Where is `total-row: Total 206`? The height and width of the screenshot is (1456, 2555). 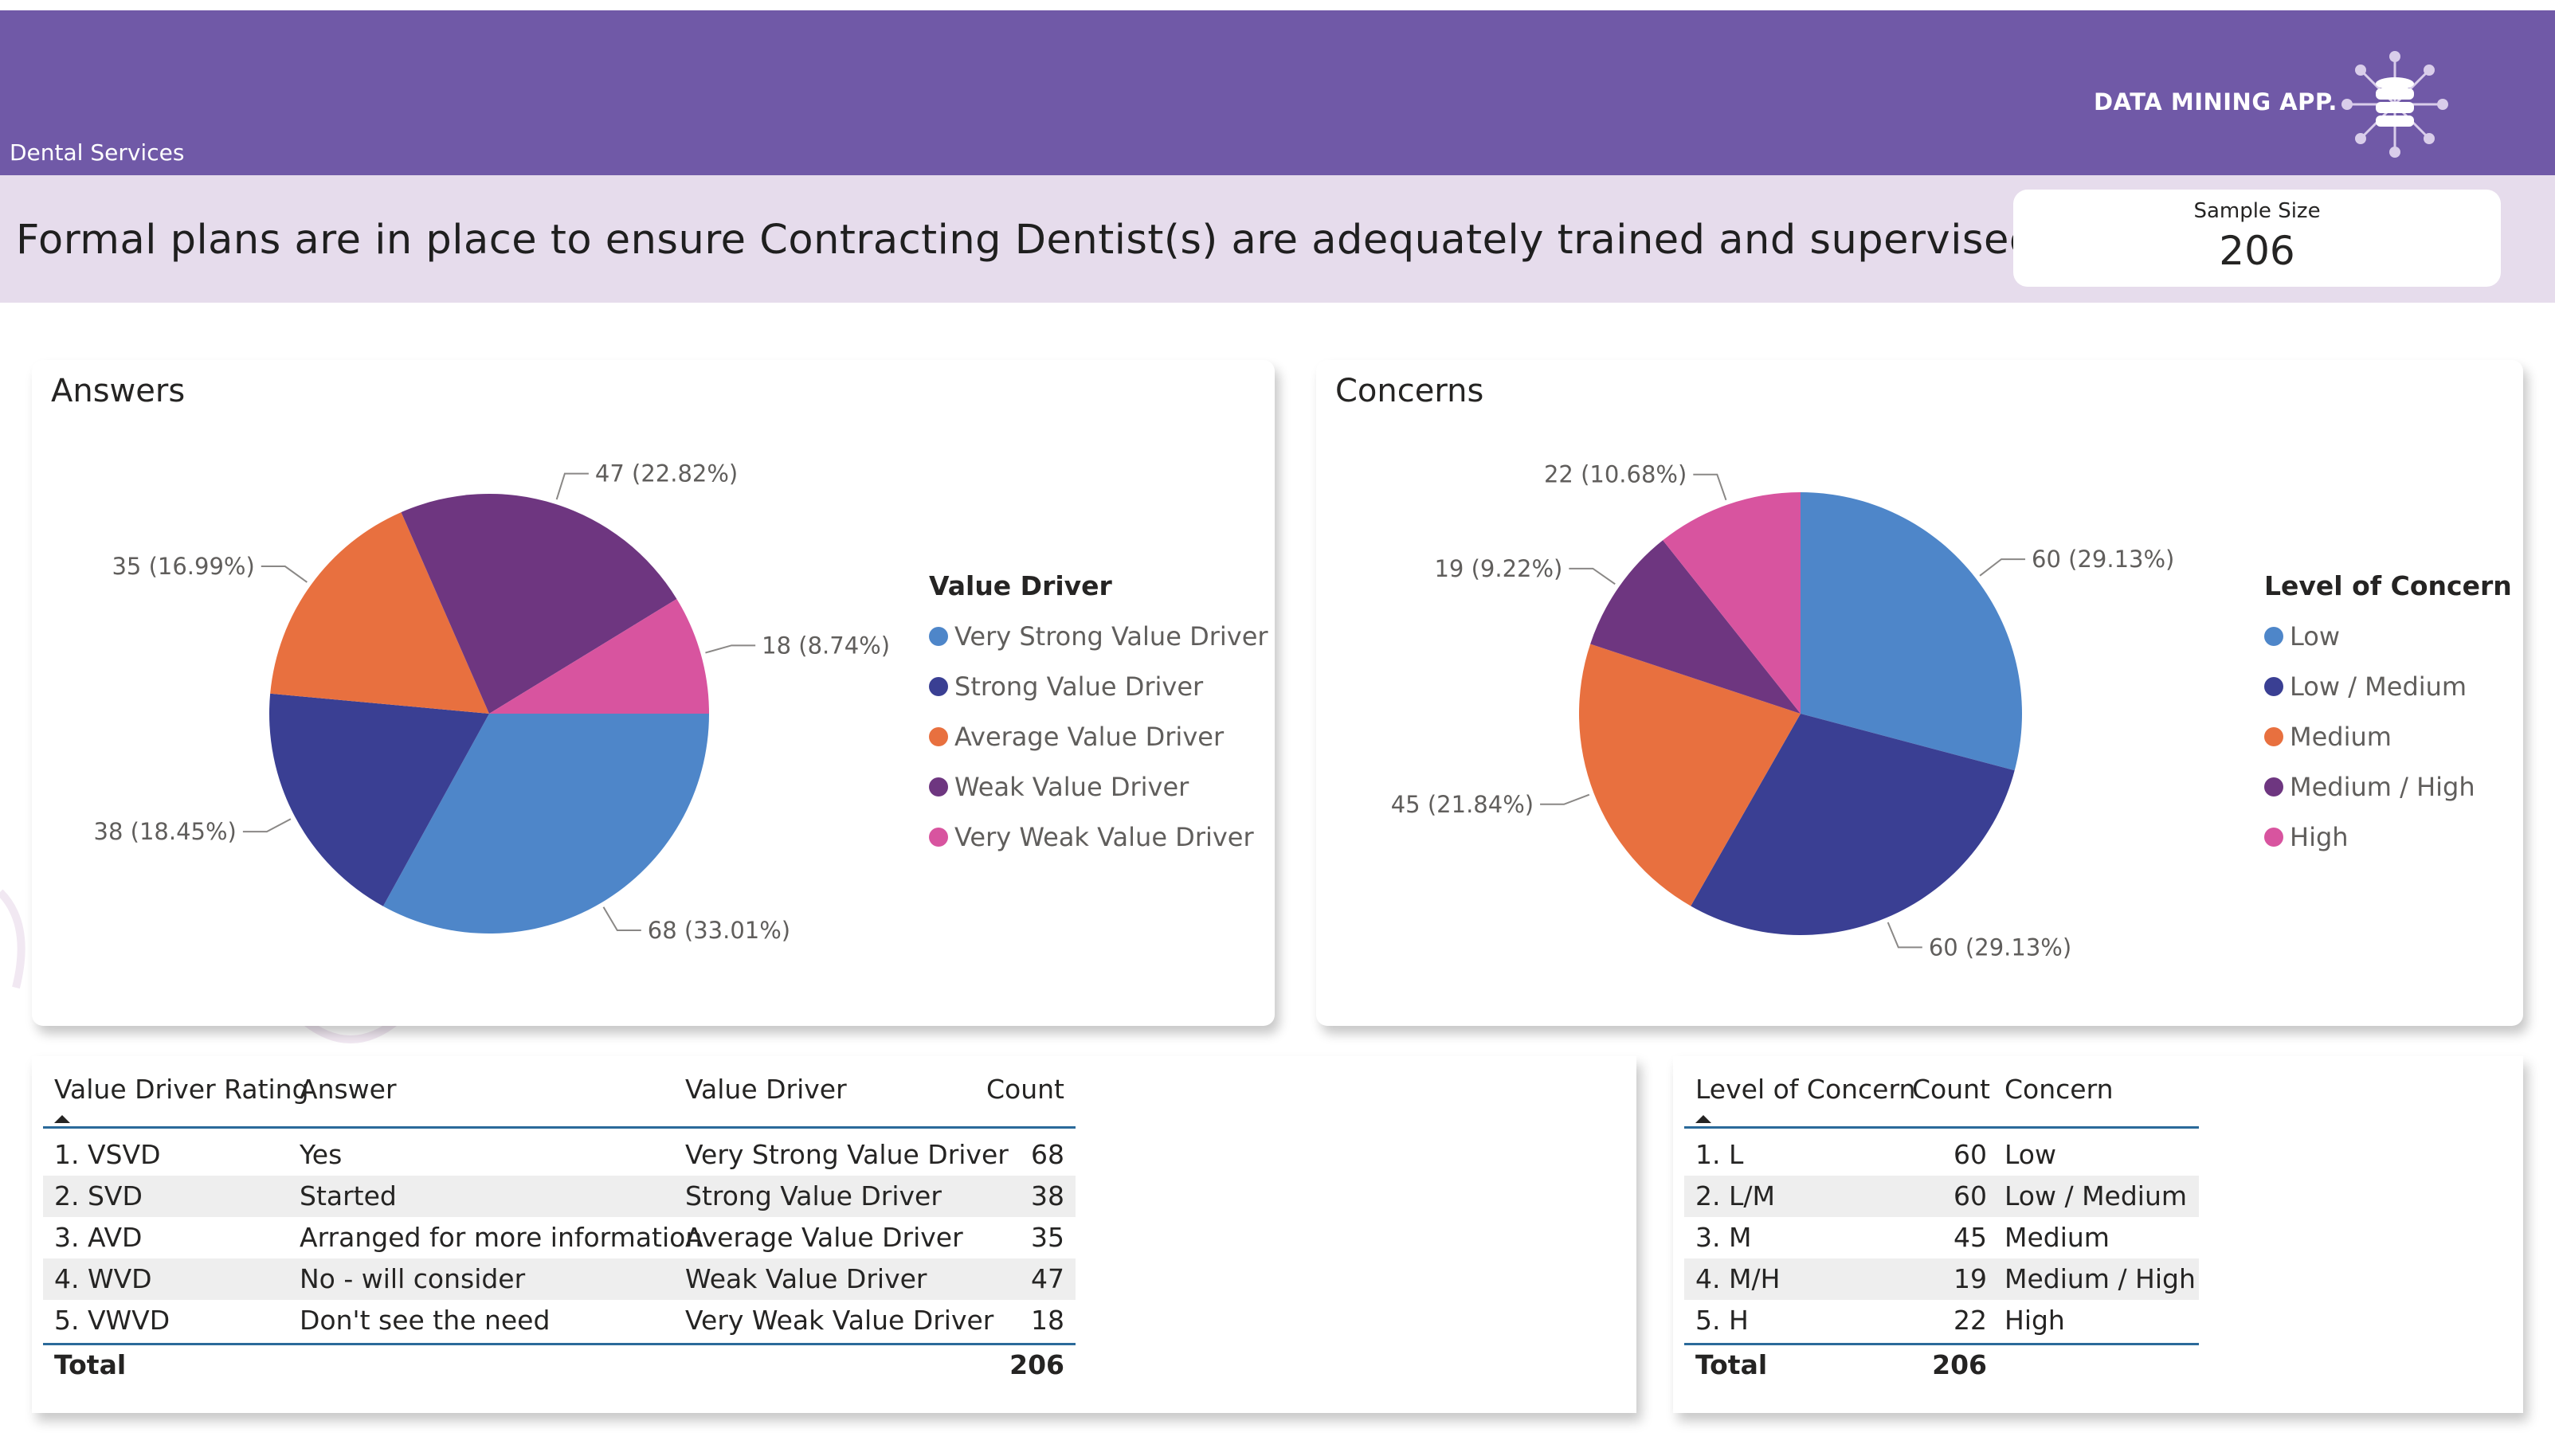
total-row: Total 206 is located at coordinates (1941, 1365).